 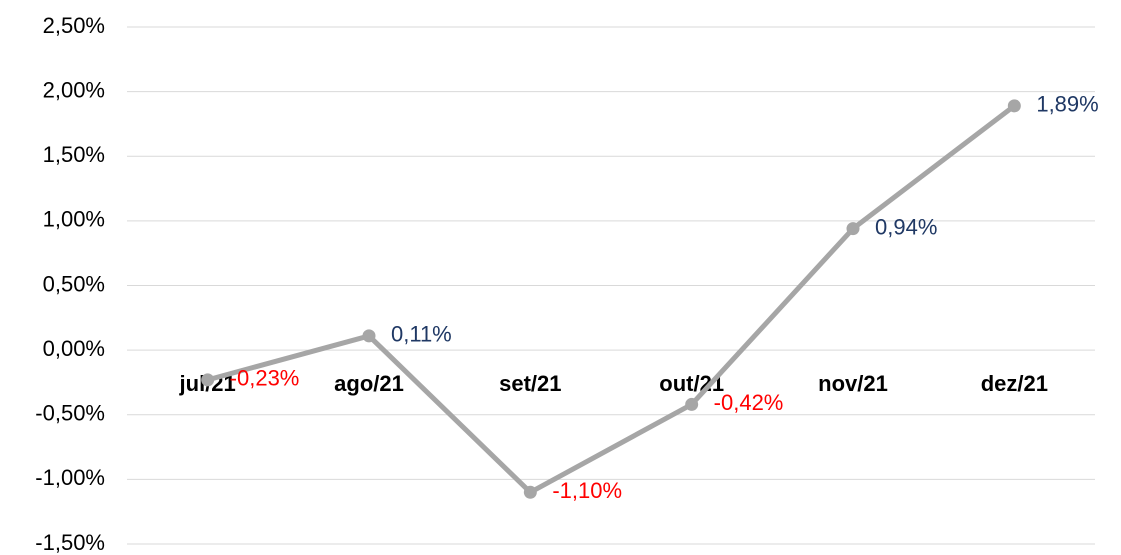 What do you see at coordinates (70, 542) in the screenshot?
I see `y-tick-label: -1,50%` at bounding box center [70, 542].